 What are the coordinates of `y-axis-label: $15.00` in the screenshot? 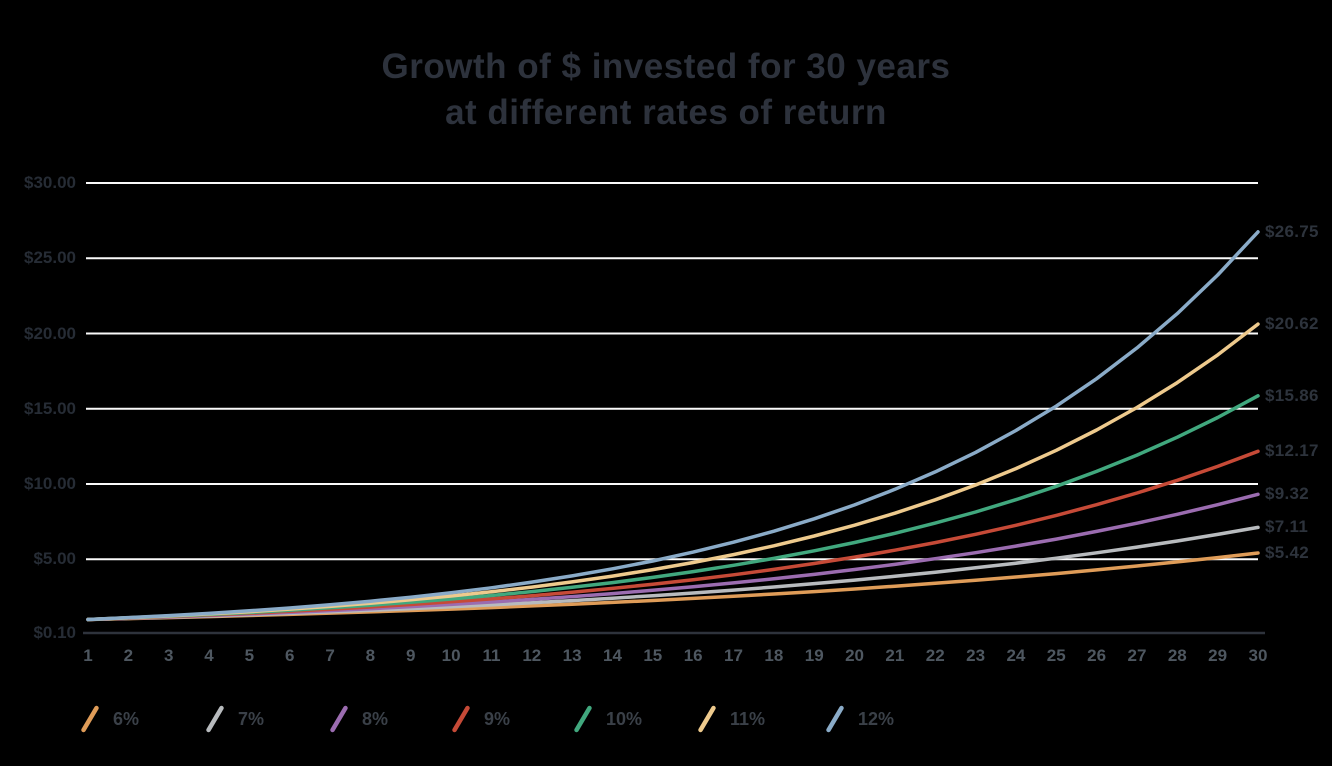 It's located at (50, 408).